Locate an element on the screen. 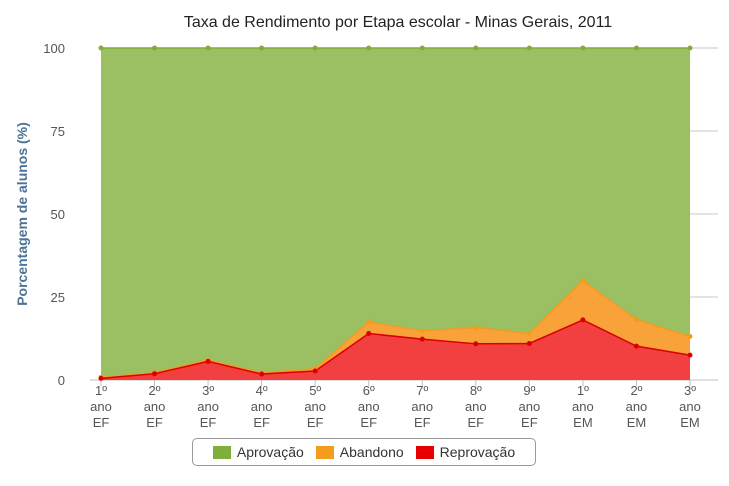  x-tick-label: 3º ano EM is located at coordinates (690, 406).